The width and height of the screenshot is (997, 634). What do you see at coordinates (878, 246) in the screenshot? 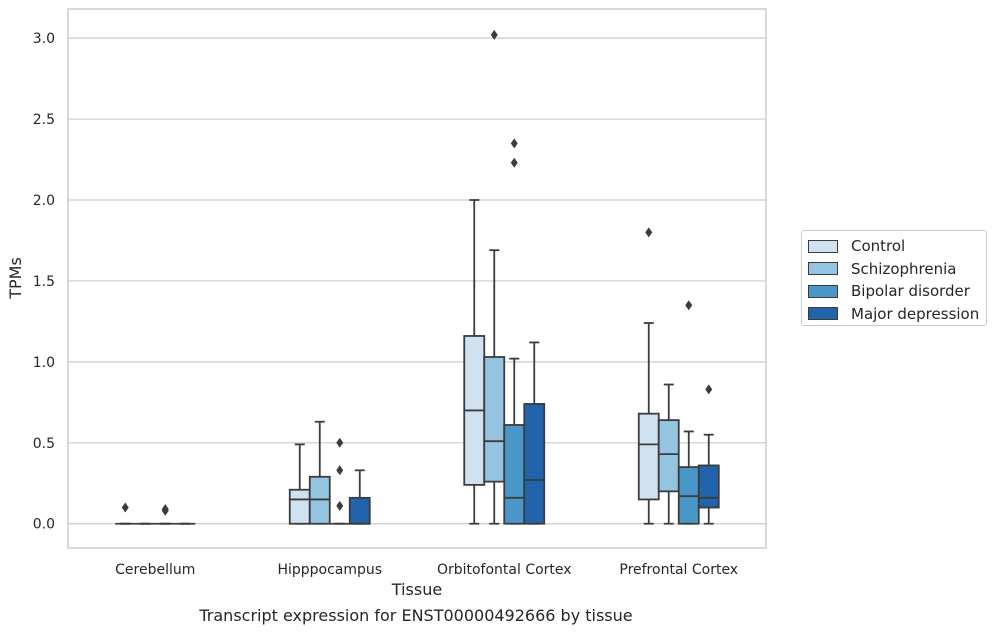
I see `legend-label-control: Control` at bounding box center [878, 246].